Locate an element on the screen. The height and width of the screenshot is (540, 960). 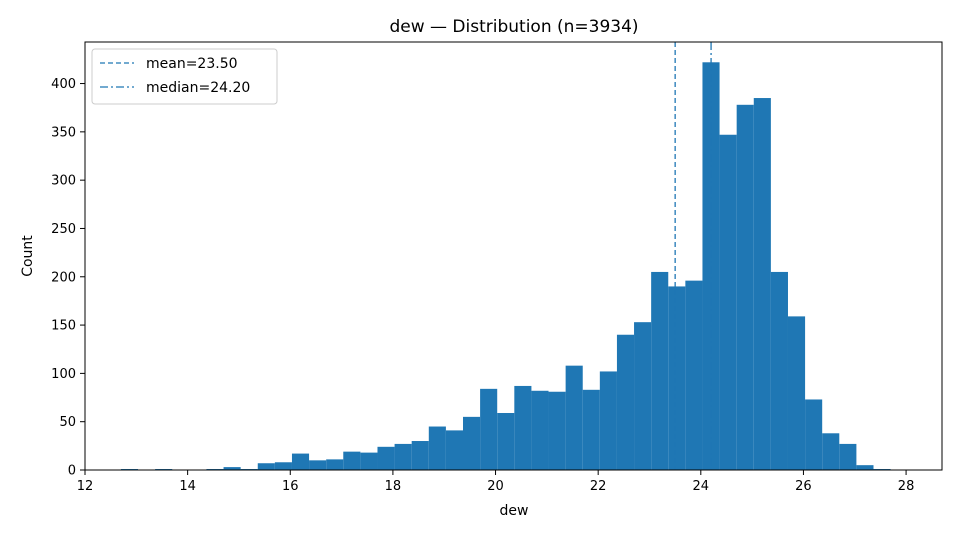
legend-median-label: median=24.20 is located at coordinates (198, 88).